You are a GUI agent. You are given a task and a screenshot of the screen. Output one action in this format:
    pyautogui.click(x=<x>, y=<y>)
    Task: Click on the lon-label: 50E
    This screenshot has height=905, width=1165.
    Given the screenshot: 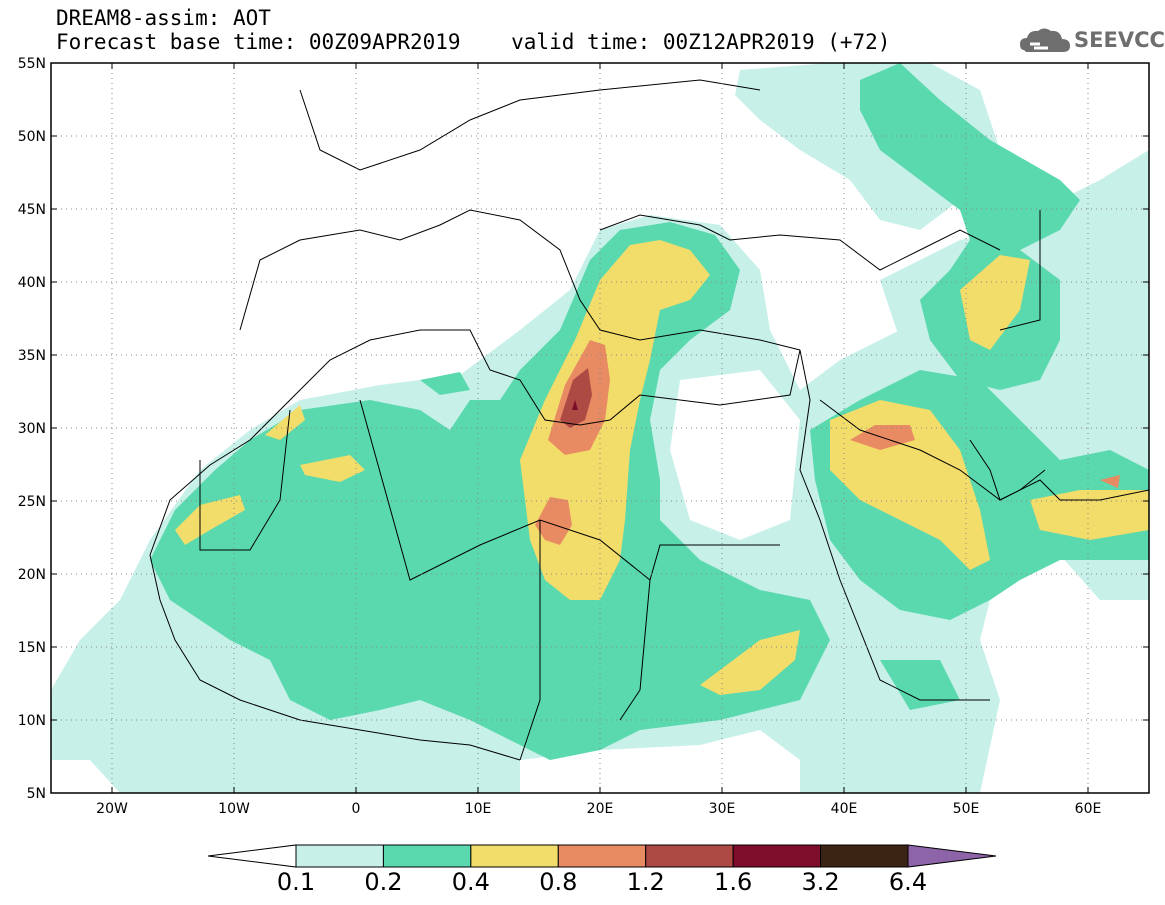 What is the action you would take?
    pyautogui.click(x=966, y=809)
    